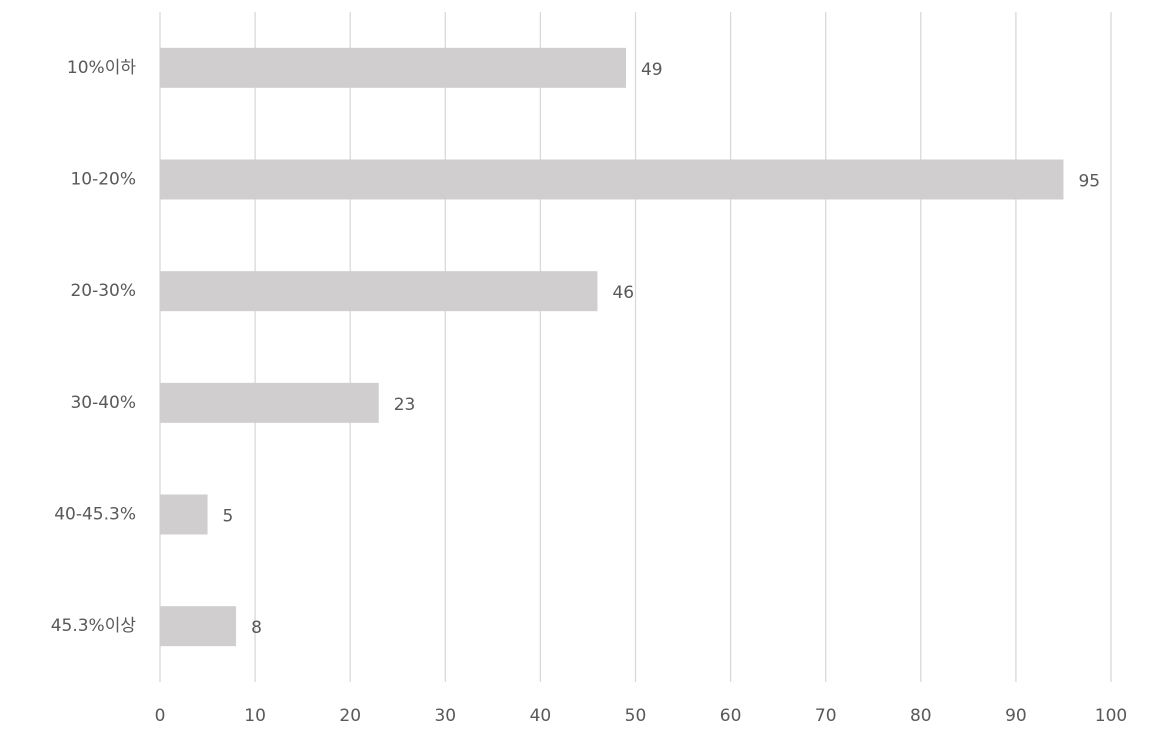 This screenshot has width=1150, height=749. Describe the element at coordinates (255, 716) in the screenshot. I see `x-tick-label: 10` at that location.